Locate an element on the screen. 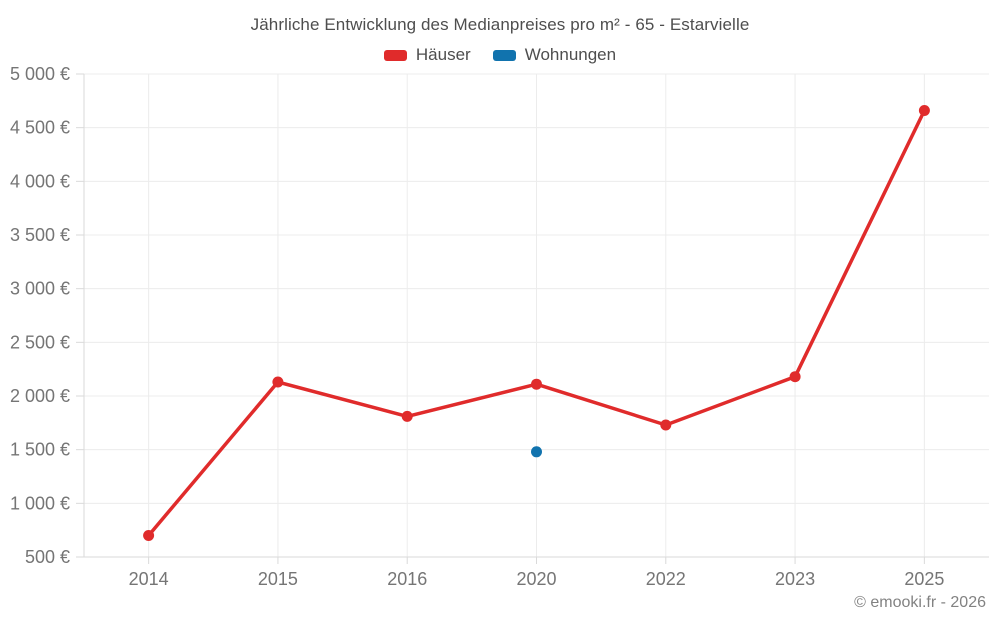 The image size is (1000, 625). legend-item-wohnungen: Wohnungen is located at coordinates (554, 55).